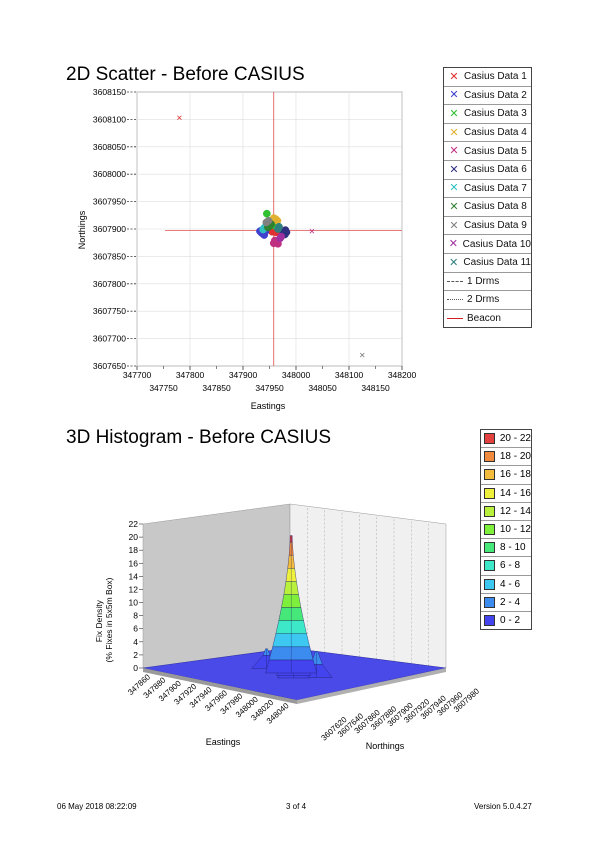 The height and width of the screenshot is (842, 595). What do you see at coordinates (109, 229) in the screenshot?
I see `scatter-ytick-label: 3607900` at bounding box center [109, 229].